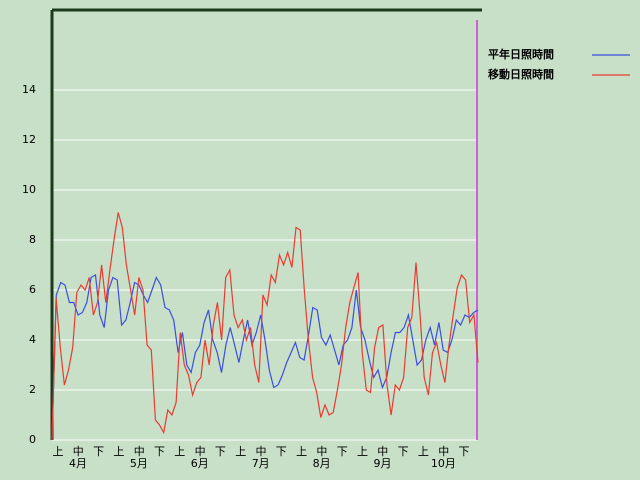 The image size is (640, 480). Describe the element at coordinates (32, 389) in the screenshot. I see `y-tick-label: 2` at that location.